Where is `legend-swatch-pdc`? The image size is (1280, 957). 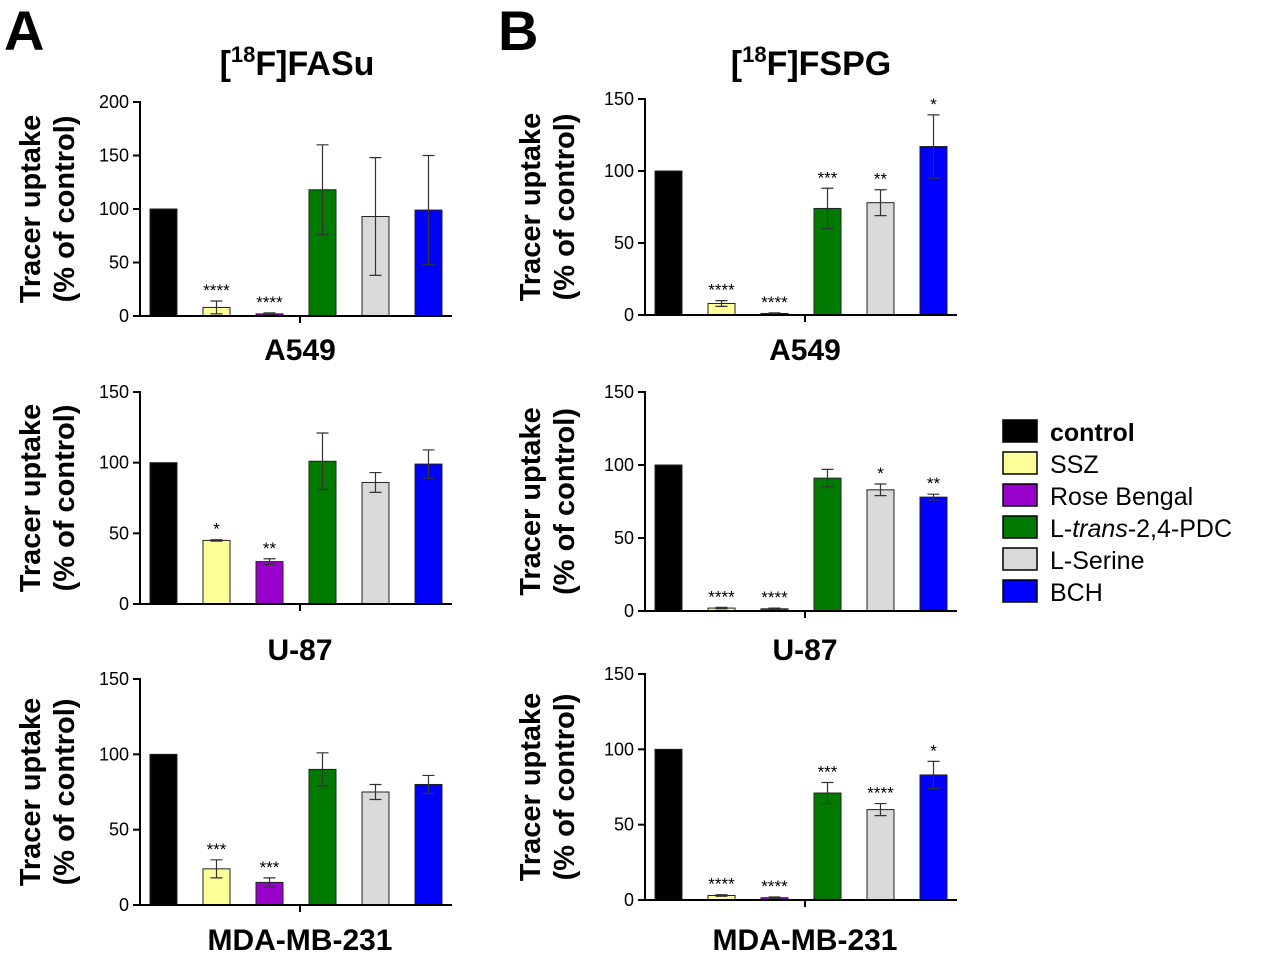
legend-swatch-pdc is located at coordinates (1020, 527).